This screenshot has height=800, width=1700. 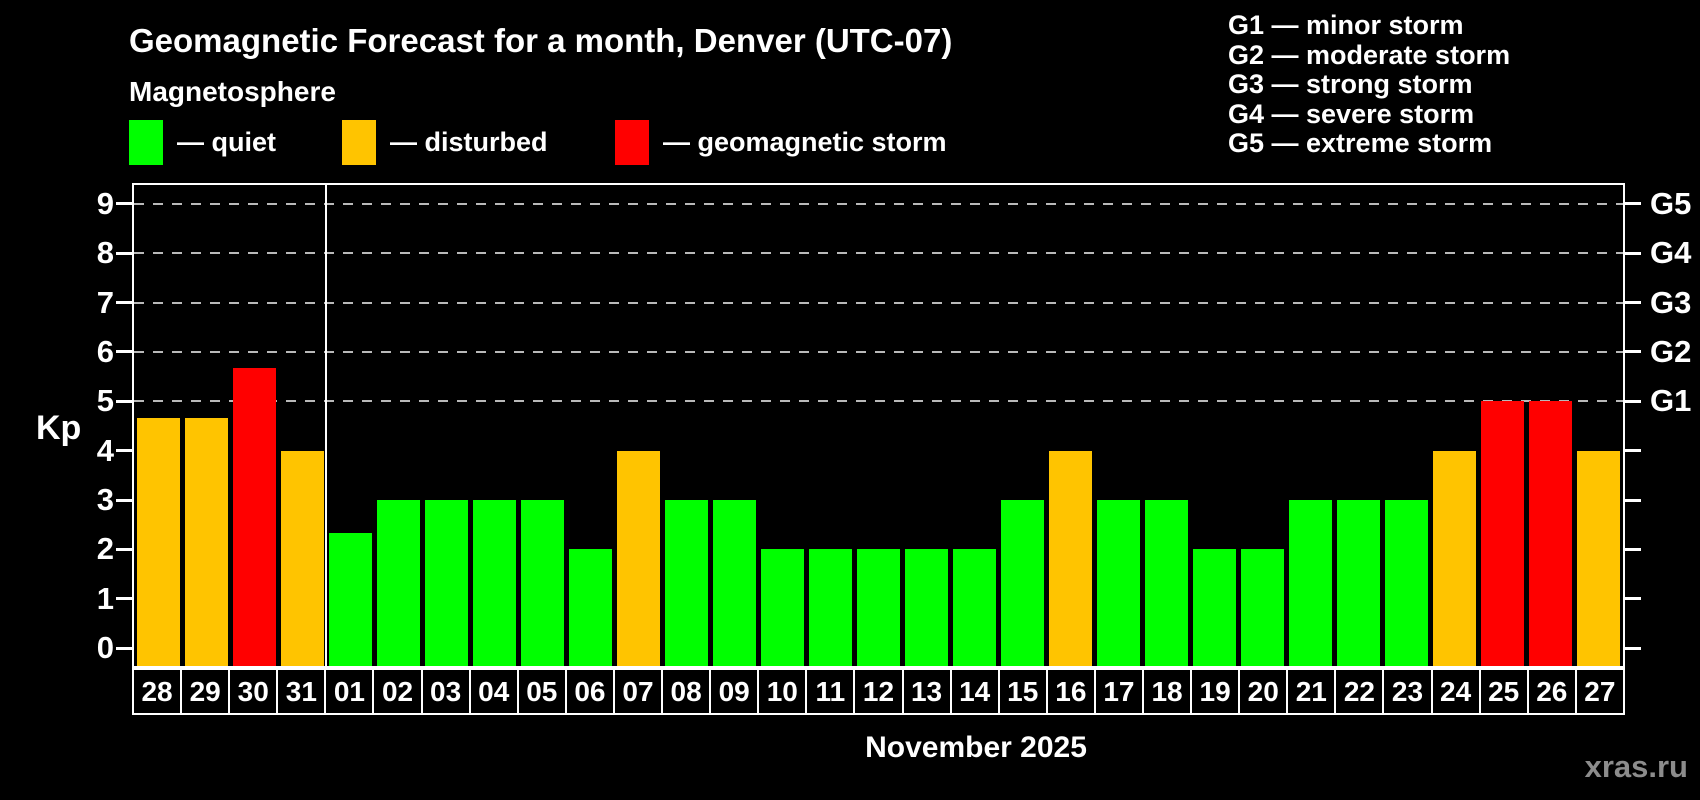 What do you see at coordinates (1071, 691) in the screenshot?
I see `date-cell-16: 16` at bounding box center [1071, 691].